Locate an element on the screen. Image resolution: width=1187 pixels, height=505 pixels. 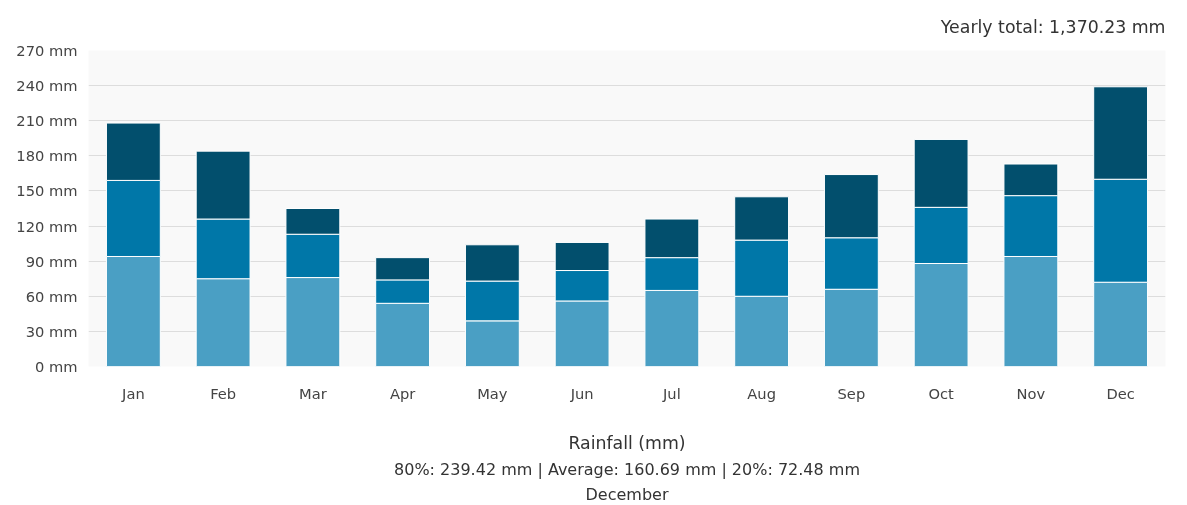
x-axis-title: Rainfall (mm) is located at coordinates (627, 442).